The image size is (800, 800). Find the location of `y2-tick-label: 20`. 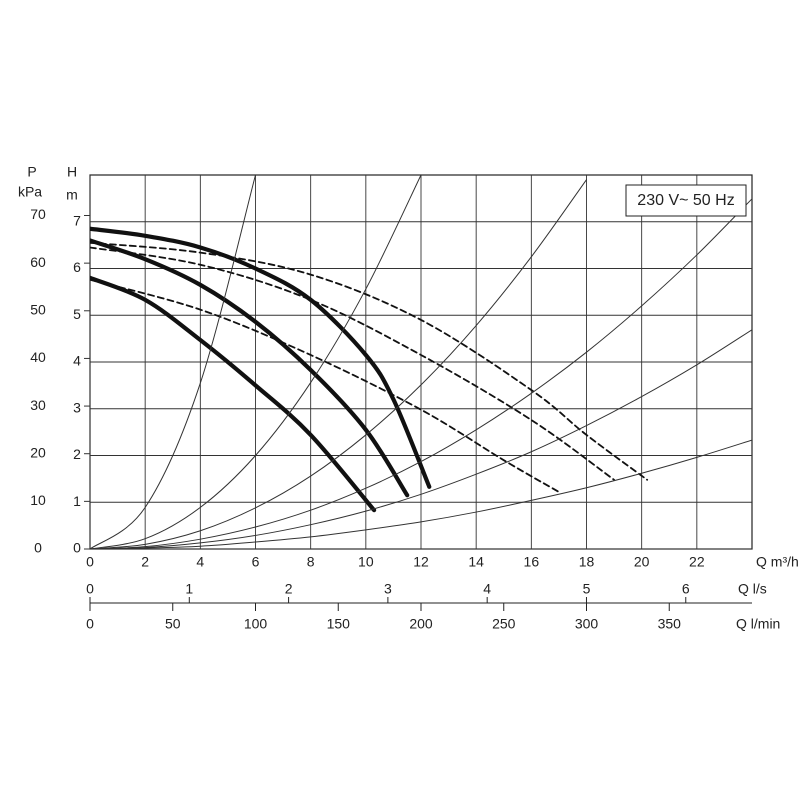

y2-tick-label: 20 is located at coordinates (38, 452).